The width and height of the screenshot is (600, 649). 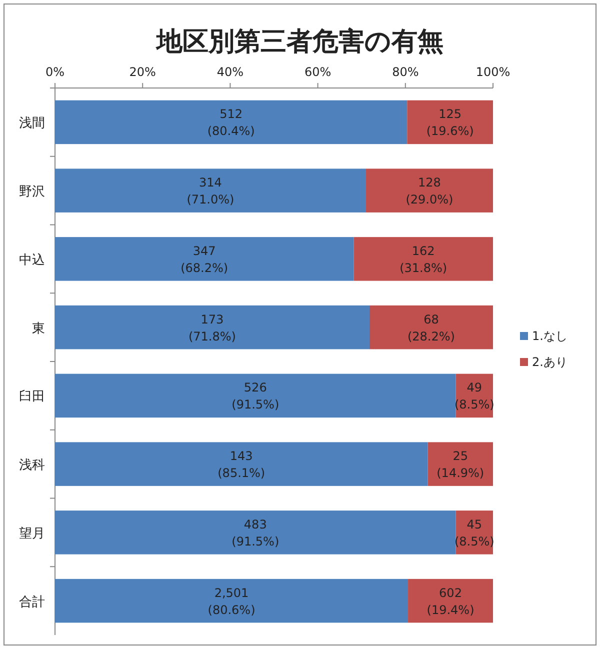 I want to click on data-label: 162 (31.8%), so click(x=424, y=259).